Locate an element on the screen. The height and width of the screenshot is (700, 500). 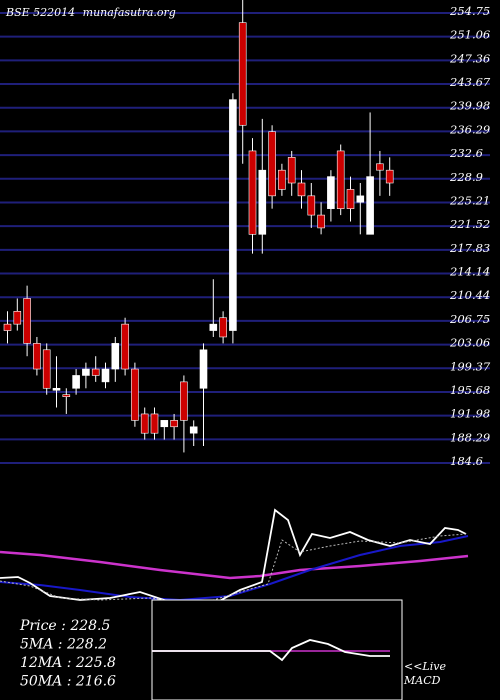
price-tick-label: 247.36 is located at coordinates (469, 58).